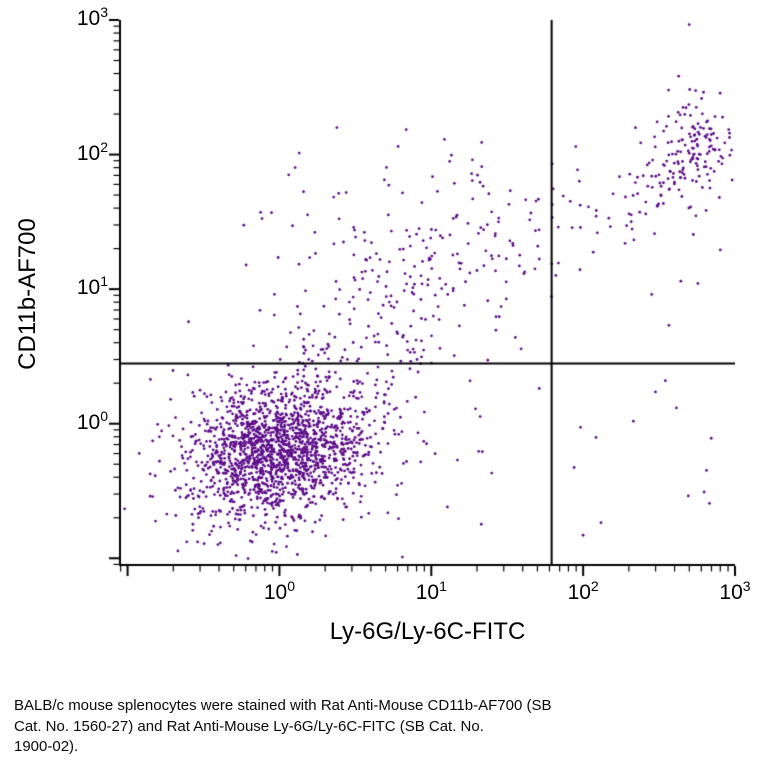 This screenshot has width=760, height=768. Describe the element at coordinates (46, 747) in the screenshot. I see `caption-line-3: 1900-02).` at that location.